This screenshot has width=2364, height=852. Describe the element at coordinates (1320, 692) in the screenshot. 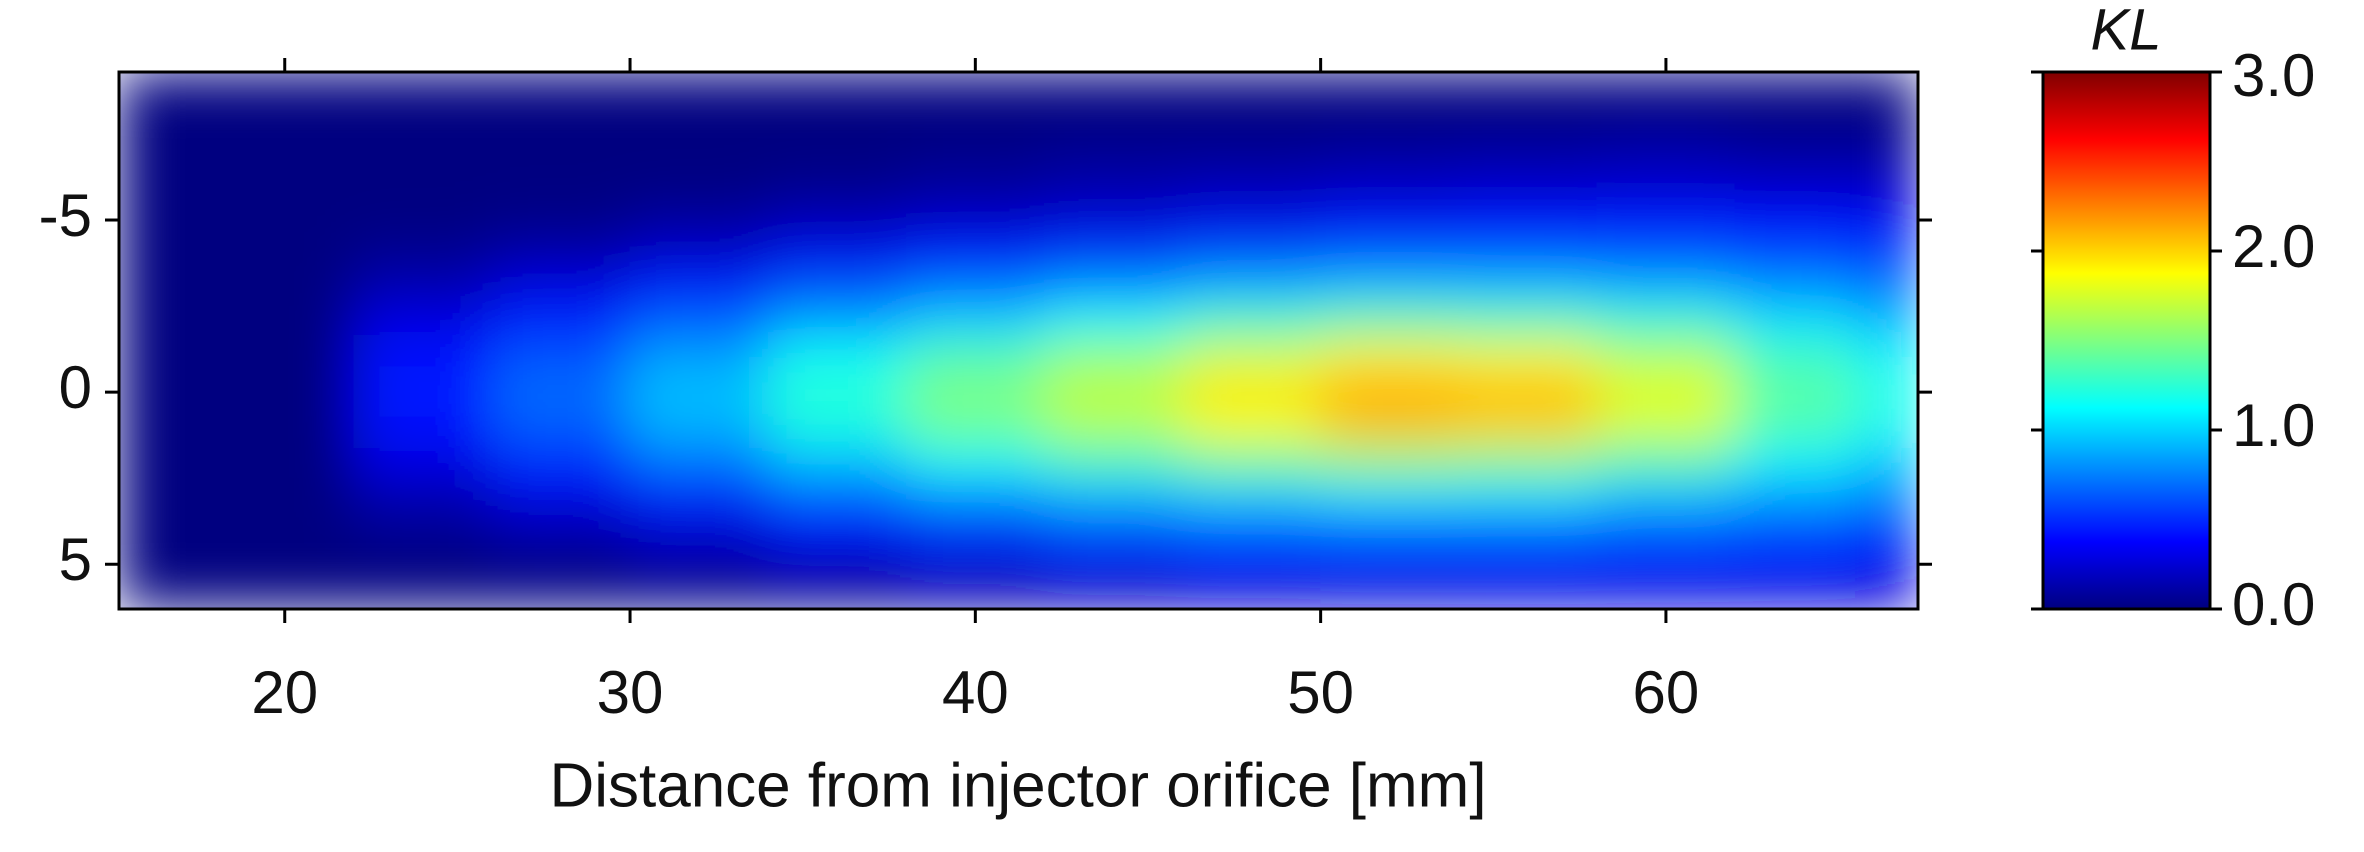

I see `x-tick-label: 50` at that location.